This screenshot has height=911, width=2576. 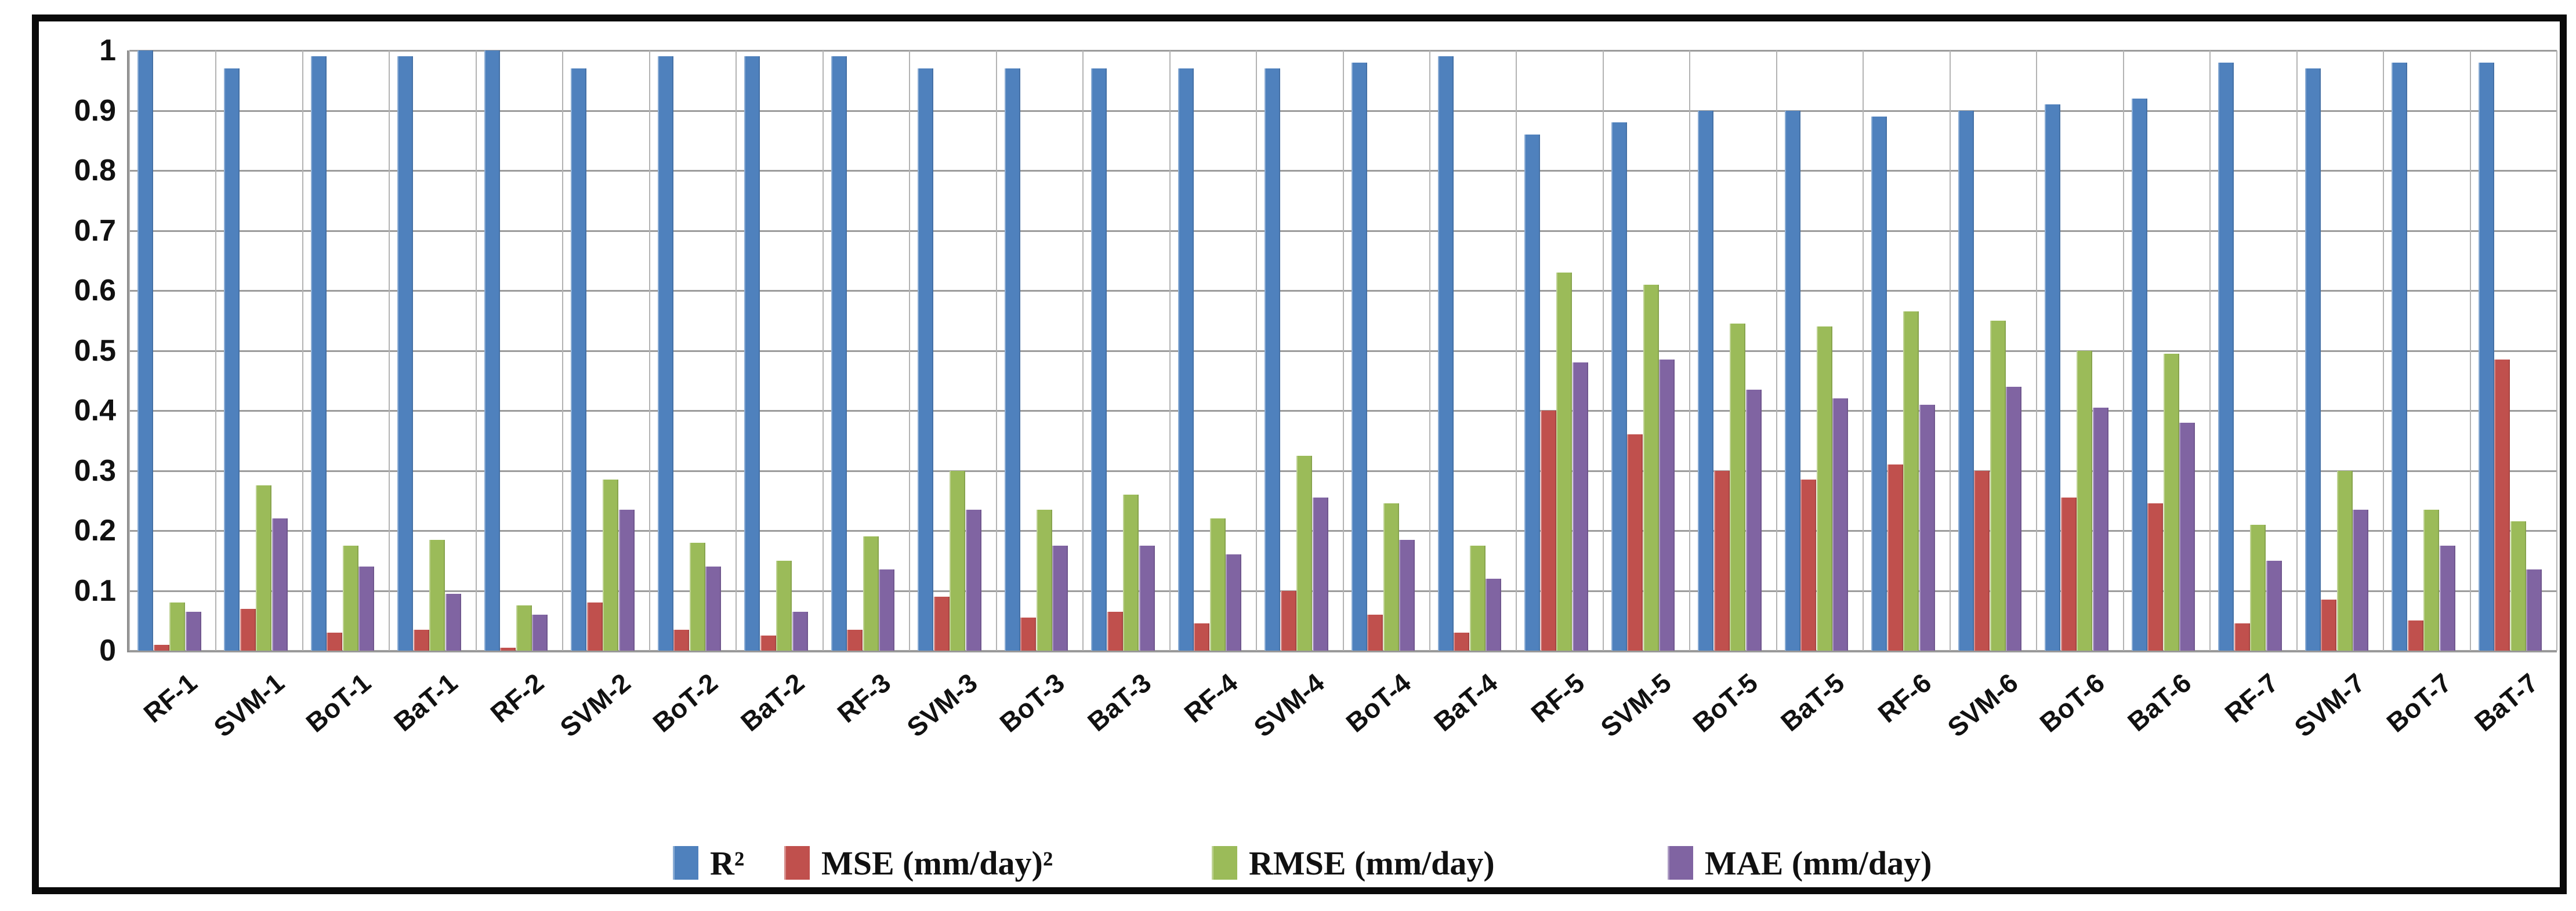 What do you see at coordinates (1819, 863) in the screenshot?
I see `legend-label: MAE (mm/day)` at bounding box center [1819, 863].